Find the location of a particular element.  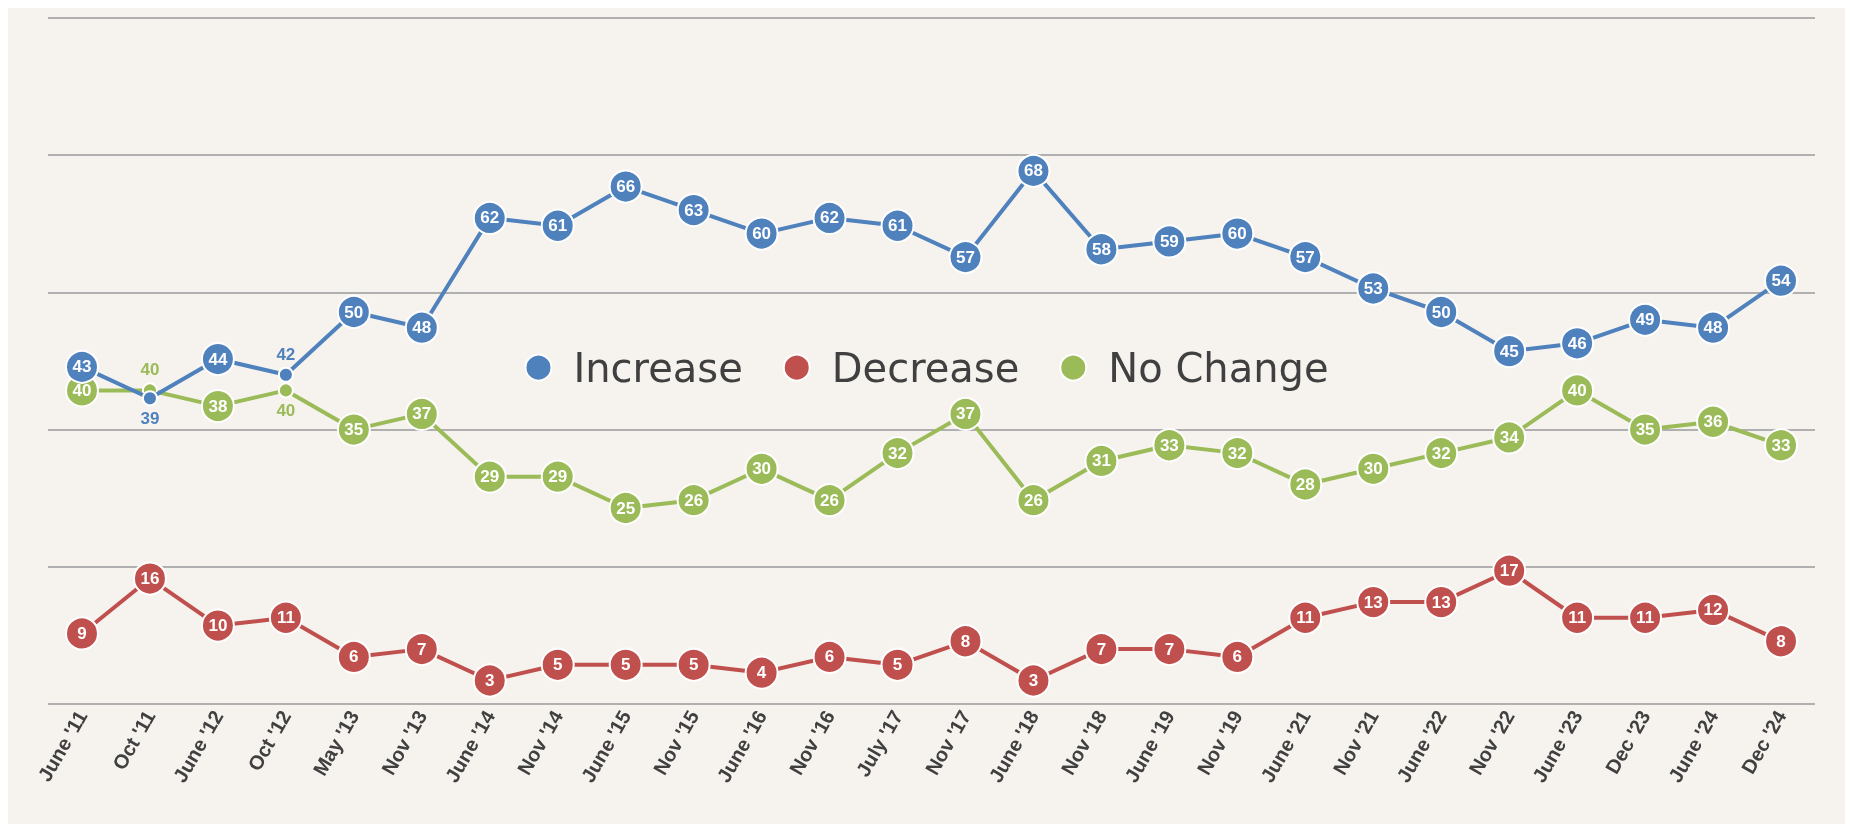

legend-label: No Change is located at coordinates (1218, 367).